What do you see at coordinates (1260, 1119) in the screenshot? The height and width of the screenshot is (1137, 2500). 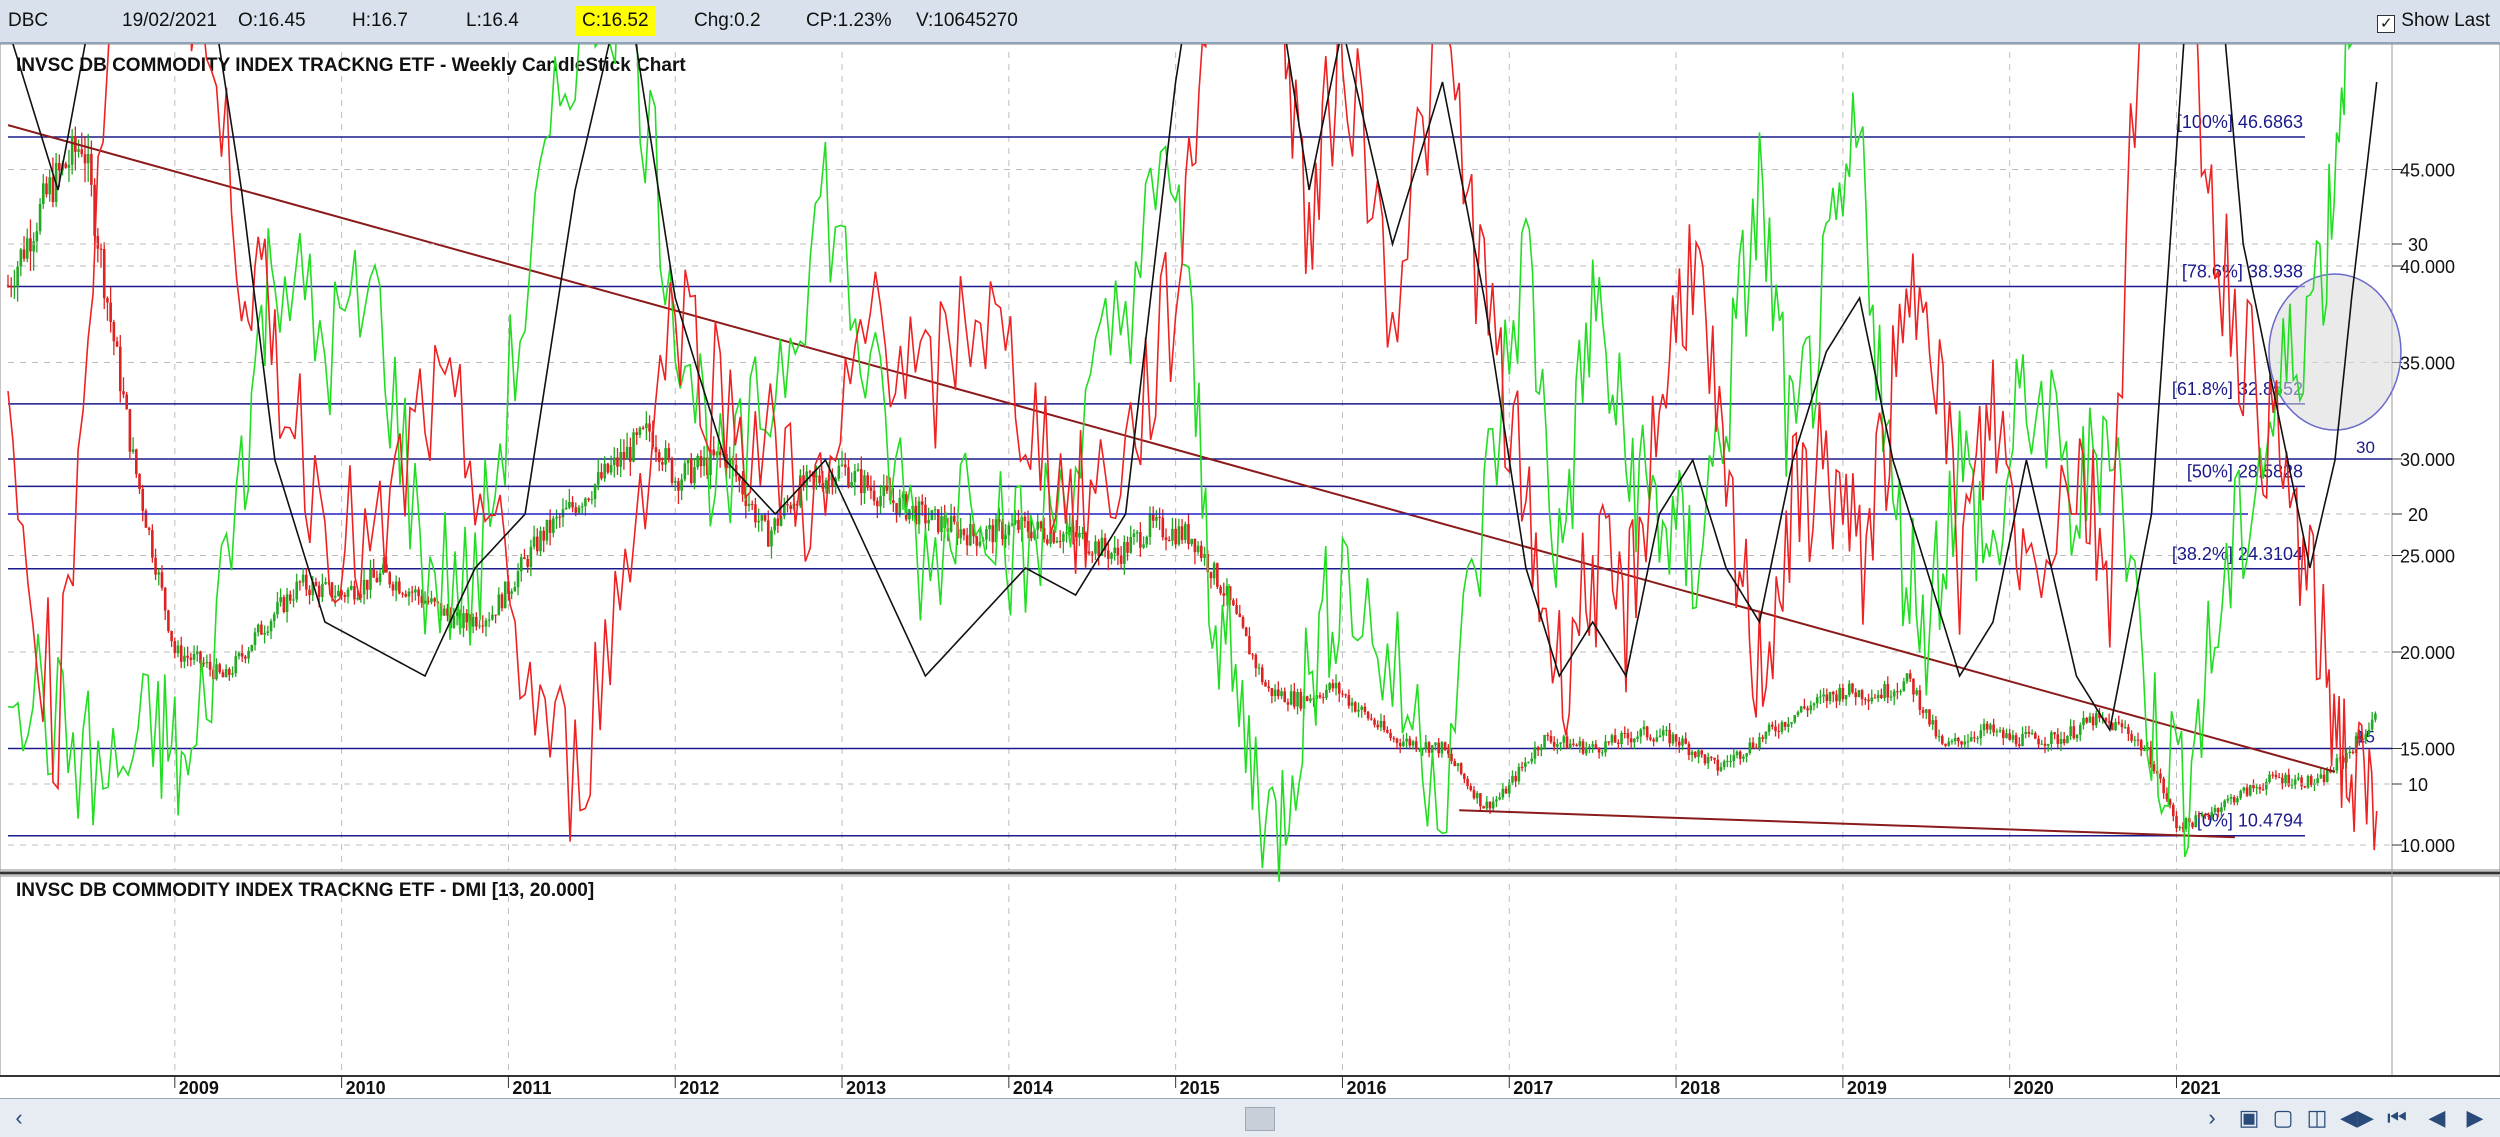 I see `scrollbar-thumb` at bounding box center [1260, 1119].